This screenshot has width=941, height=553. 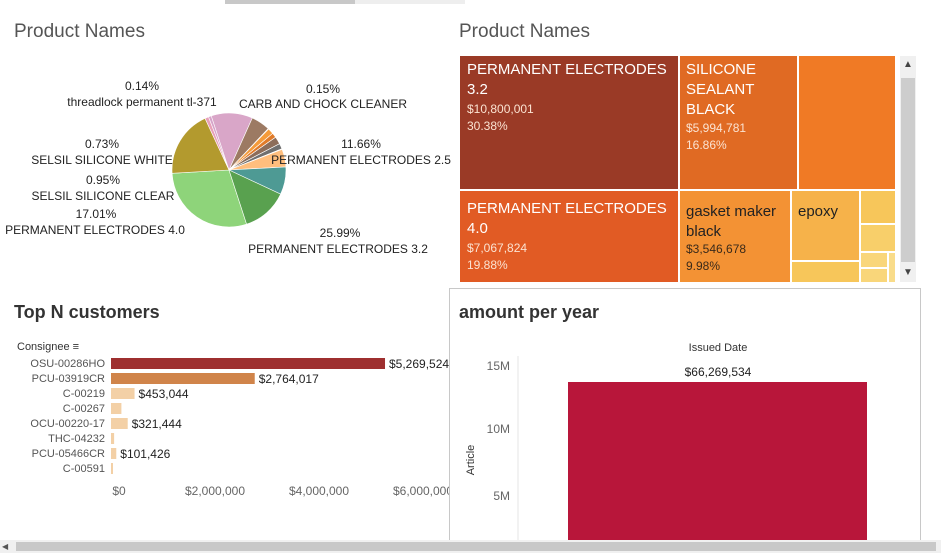 I want to click on treemap-value: $5,994,781, so click(x=716, y=128).